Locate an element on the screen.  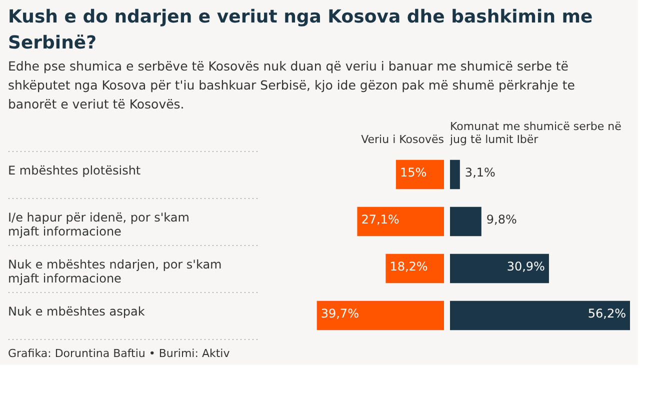
data-label: 27,1% is located at coordinates (380, 219).